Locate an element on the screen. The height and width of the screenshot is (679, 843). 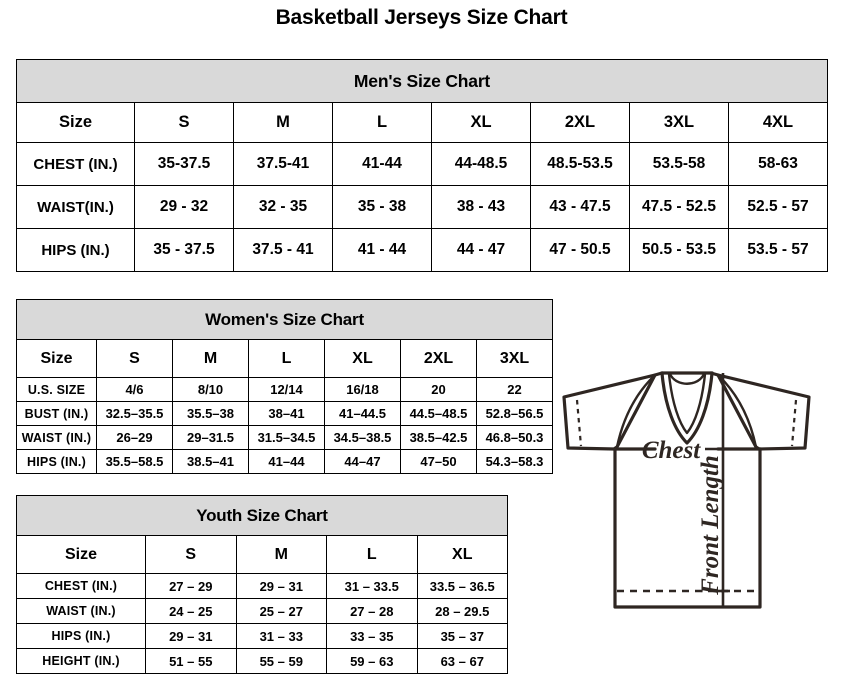
womens-header-l: L is located at coordinates (286, 358).